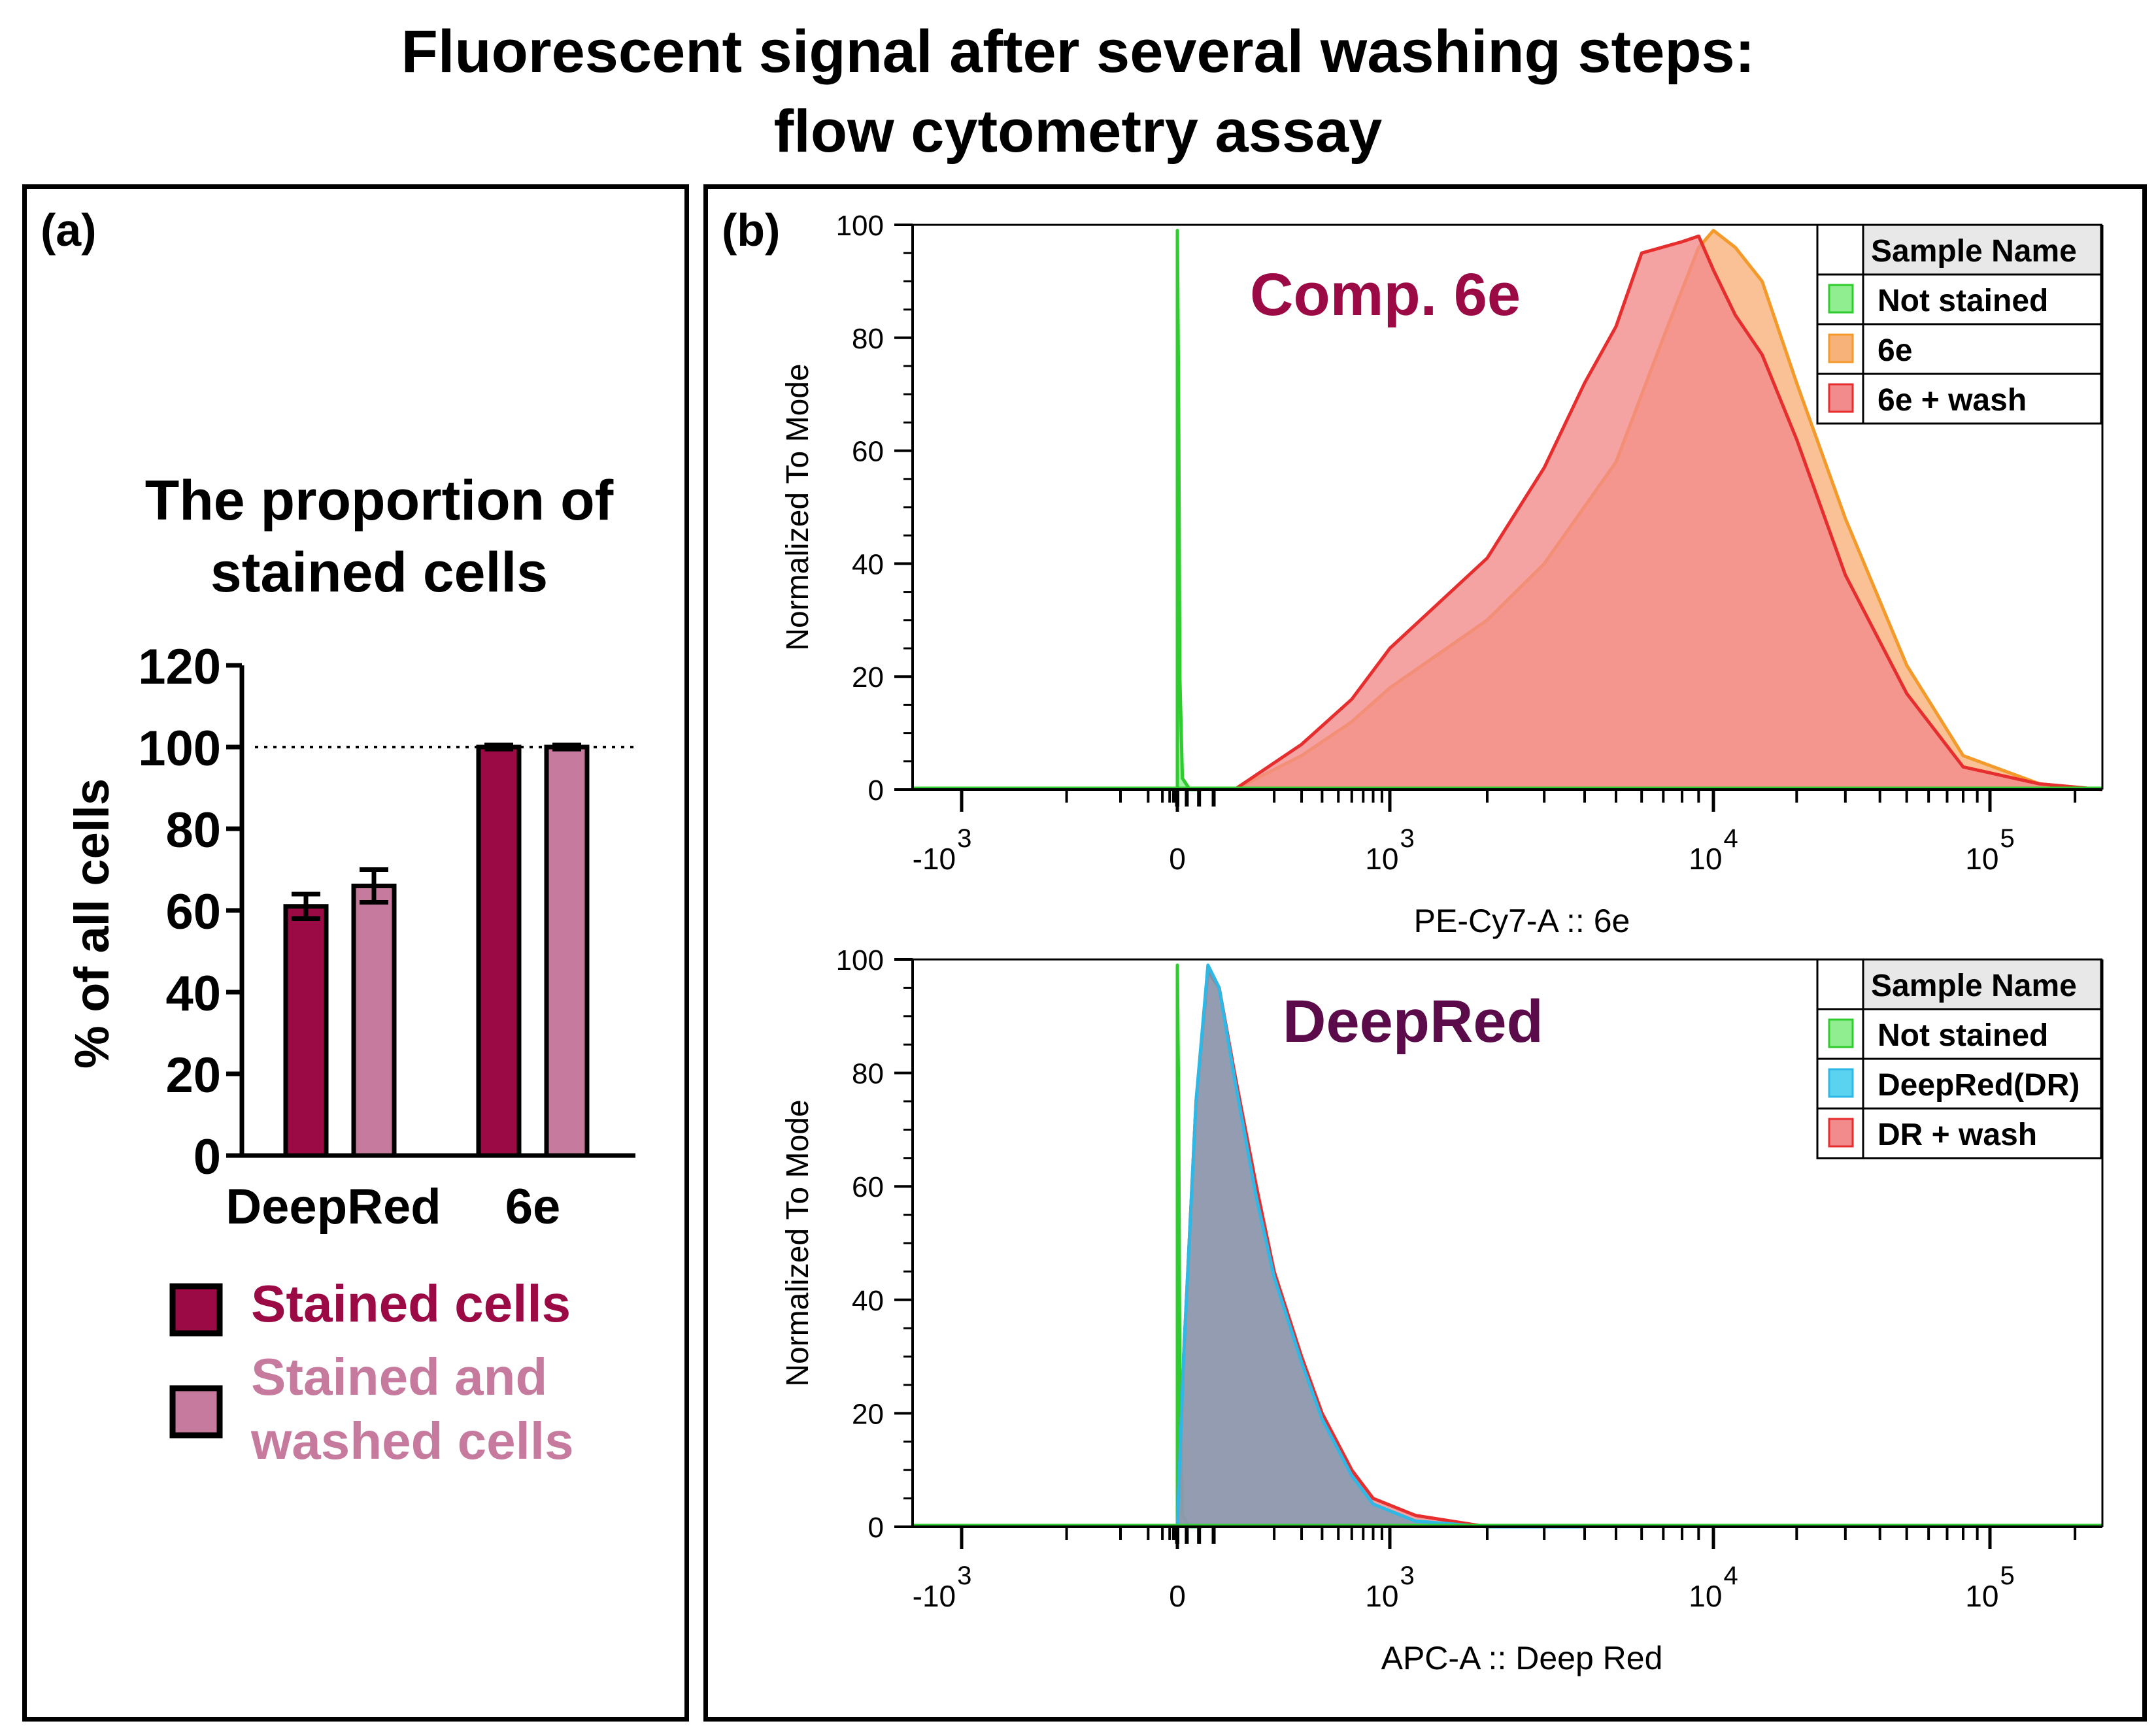  I want to click on hist-bottom-x-tick-label: 0, so click(1177, 1596).